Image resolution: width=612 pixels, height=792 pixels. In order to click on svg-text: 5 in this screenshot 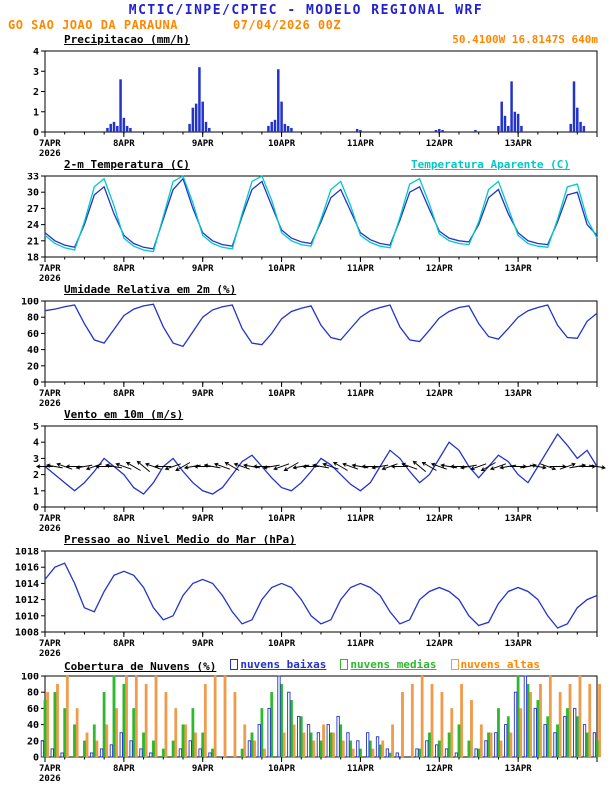, I will do `click(36, 428)`.